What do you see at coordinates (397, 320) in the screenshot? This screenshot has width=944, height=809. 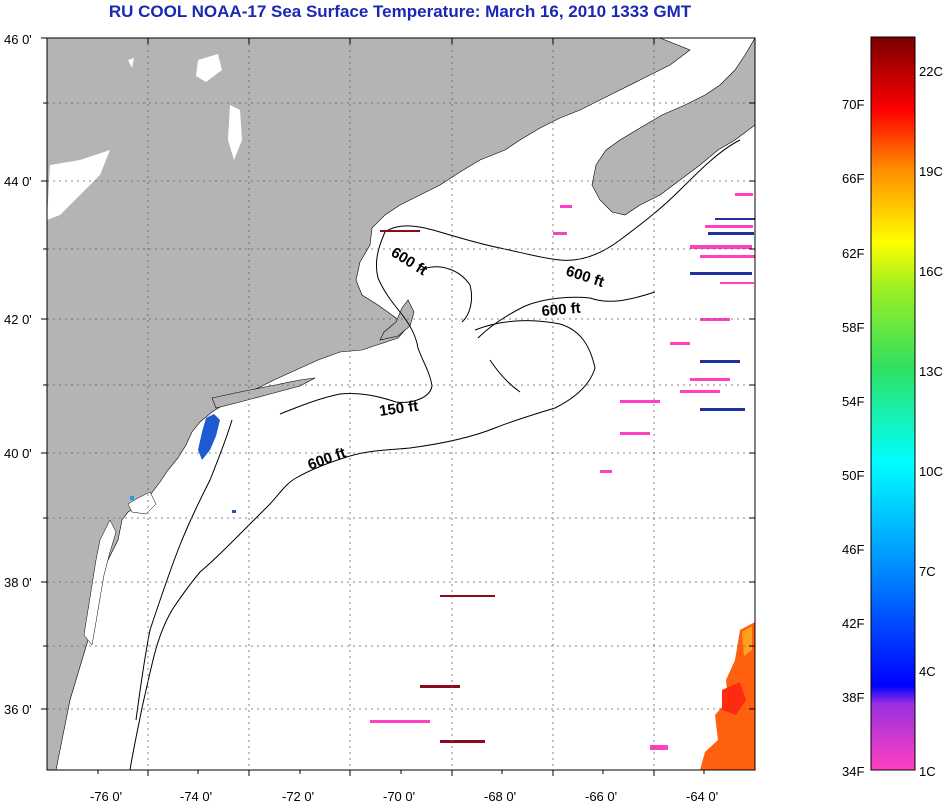 I see `cape-cod` at bounding box center [397, 320].